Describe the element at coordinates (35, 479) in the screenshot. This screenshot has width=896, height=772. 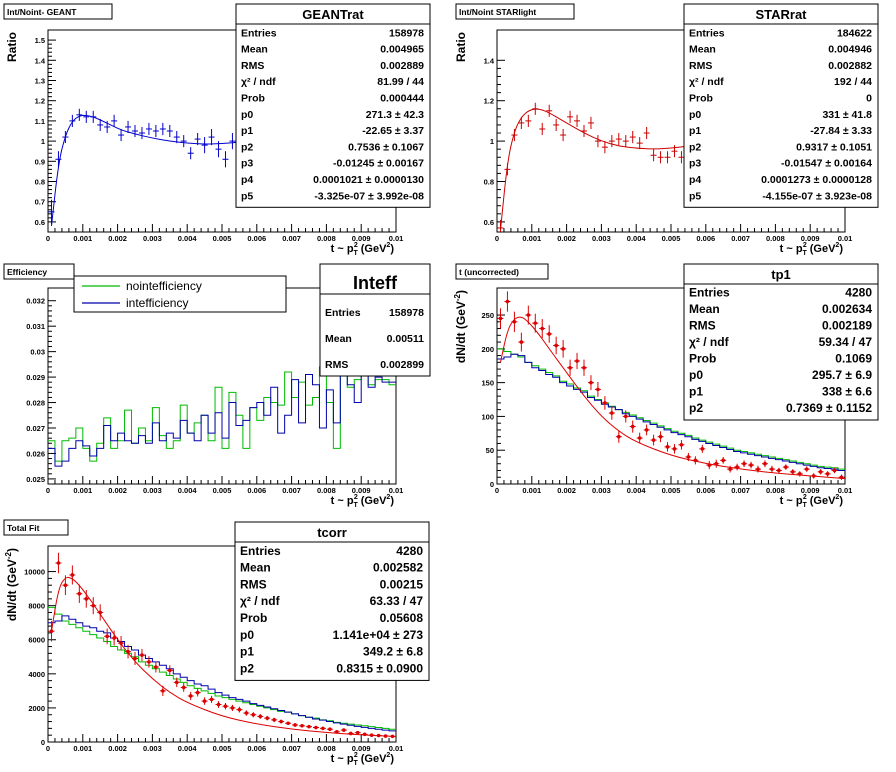
I see `y-tick-label: 0.025` at that location.